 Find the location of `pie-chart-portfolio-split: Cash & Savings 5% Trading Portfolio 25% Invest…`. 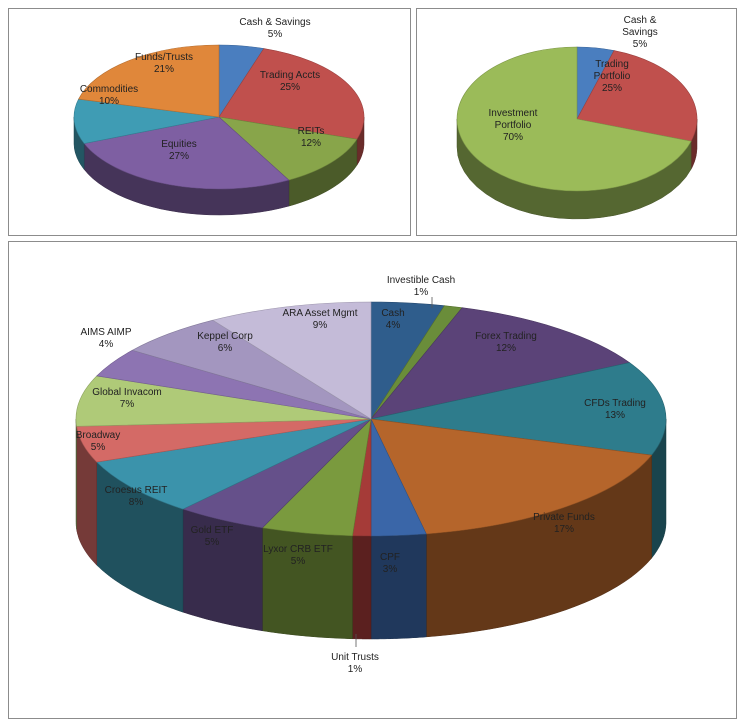

pie-chart-portfolio-split: Cash & Savings 5% Trading Portfolio 25% Invest… is located at coordinates (577, 117).